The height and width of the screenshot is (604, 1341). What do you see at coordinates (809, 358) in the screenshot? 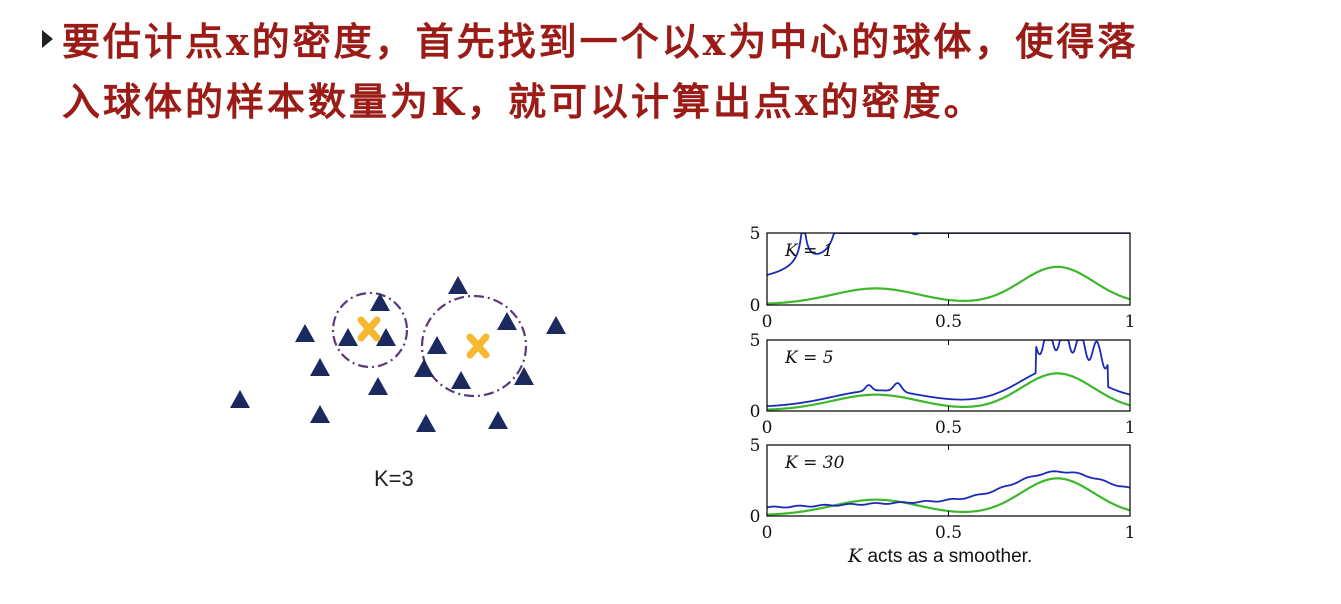
I see `panel-k-label: K = 5` at bounding box center [809, 358].